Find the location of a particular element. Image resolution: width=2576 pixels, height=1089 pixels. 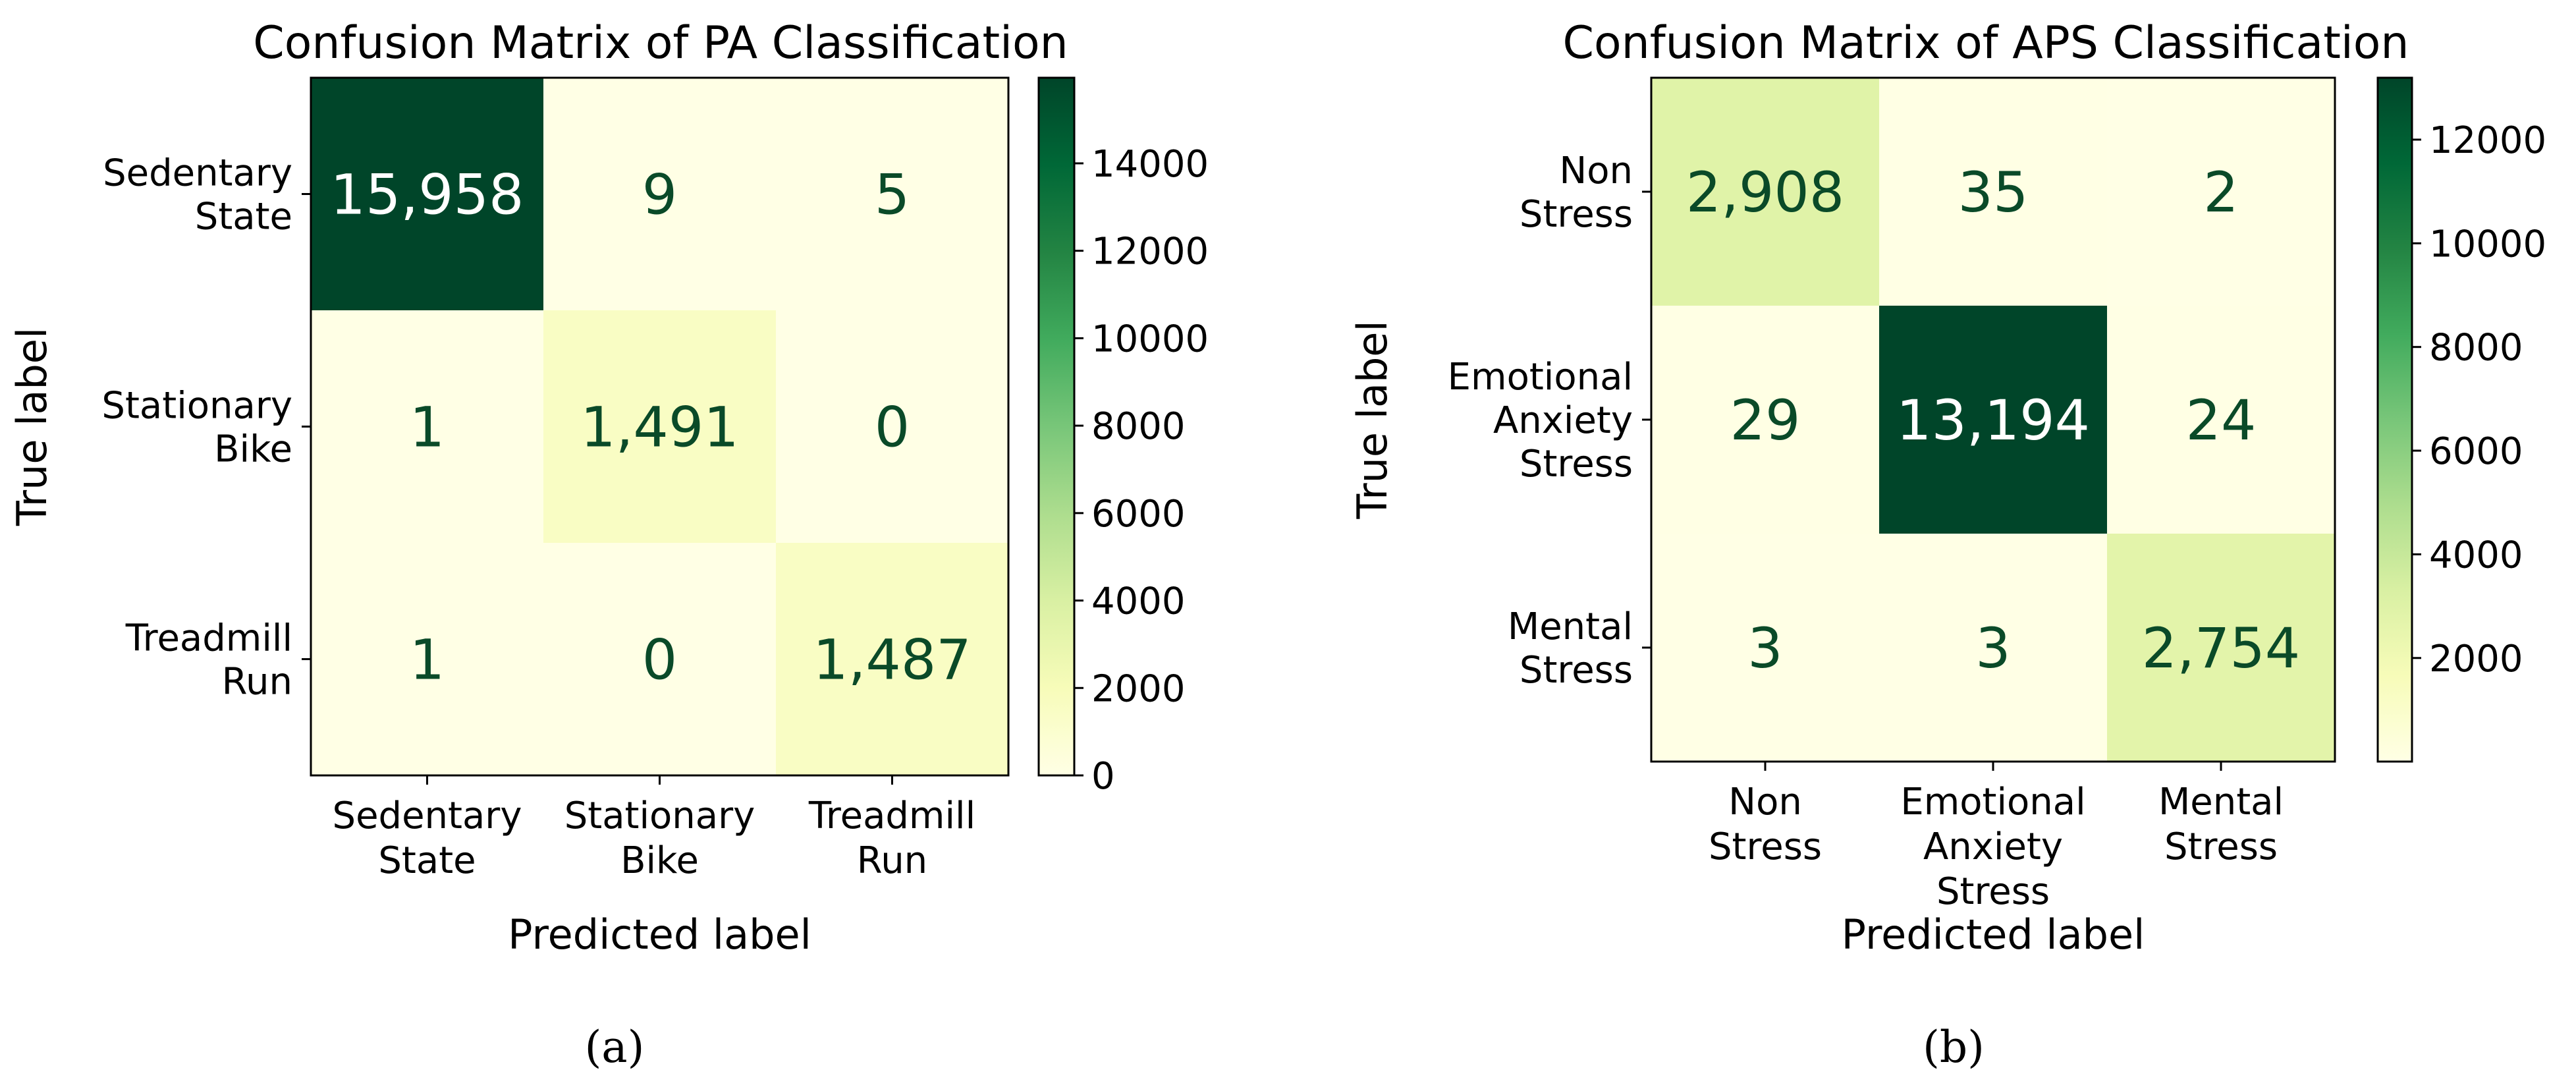

y-tick-label: Stationary is located at coordinates (196, 406).